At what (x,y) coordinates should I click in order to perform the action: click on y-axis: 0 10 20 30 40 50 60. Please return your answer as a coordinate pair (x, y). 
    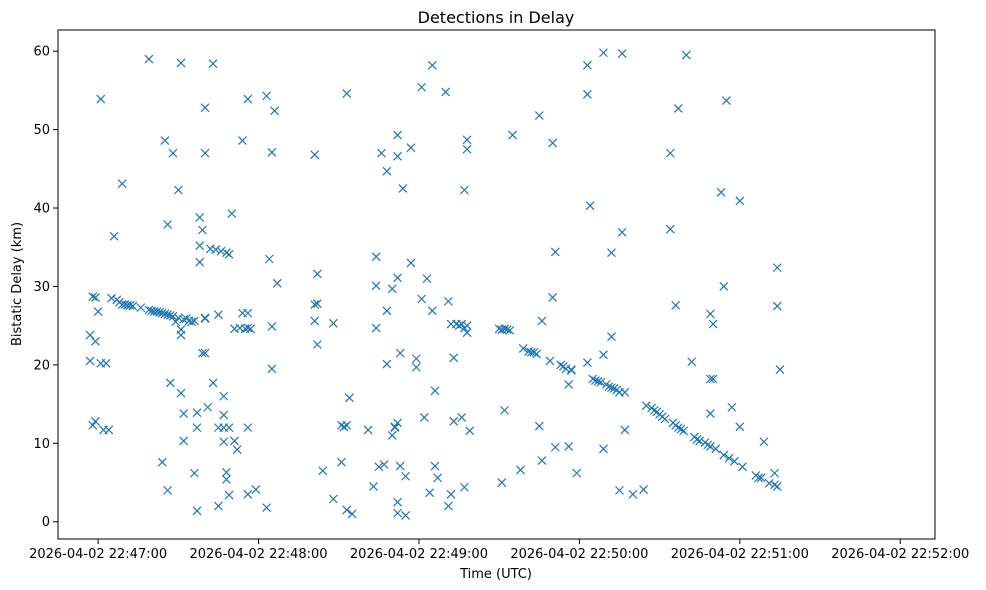
    Looking at the image, I should click on (45, 287).